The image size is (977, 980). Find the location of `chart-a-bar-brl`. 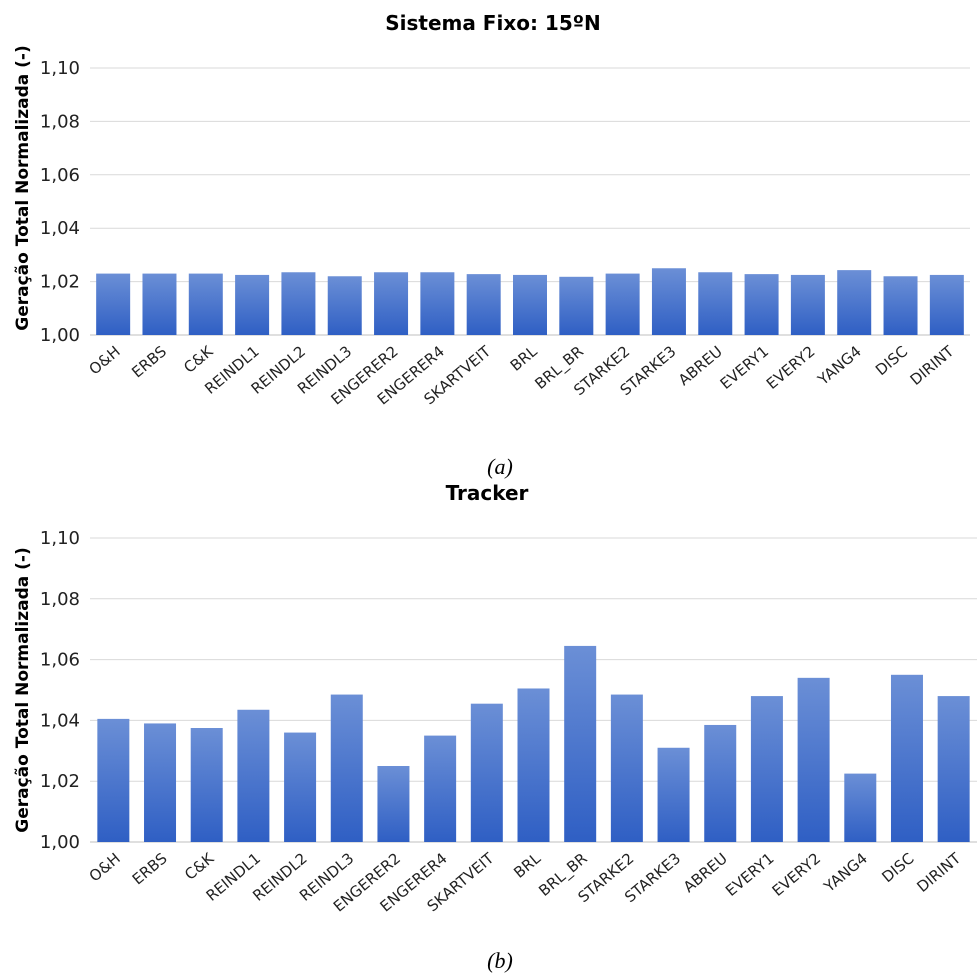

chart-a-bar-brl is located at coordinates (530, 304).